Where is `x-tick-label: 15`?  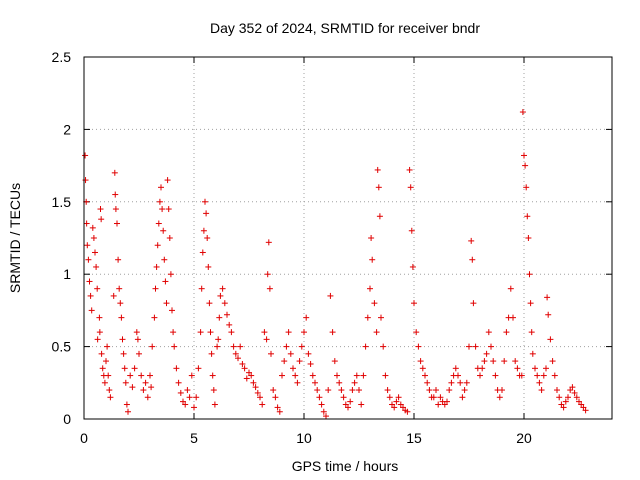 x-tick-label: 15 is located at coordinates (414, 438).